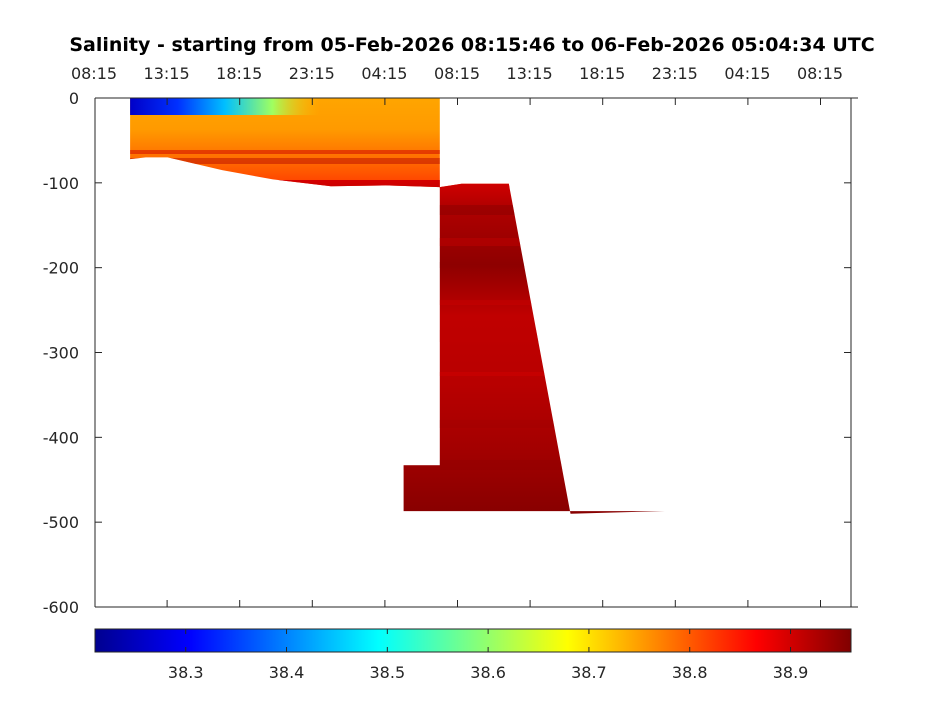 This screenshot has height=709, width=945. What do you see at coordinates (488, 672) in the screenshot?
I see `colorbar-tick-label: 38.6` at bounding box center [488, 672].